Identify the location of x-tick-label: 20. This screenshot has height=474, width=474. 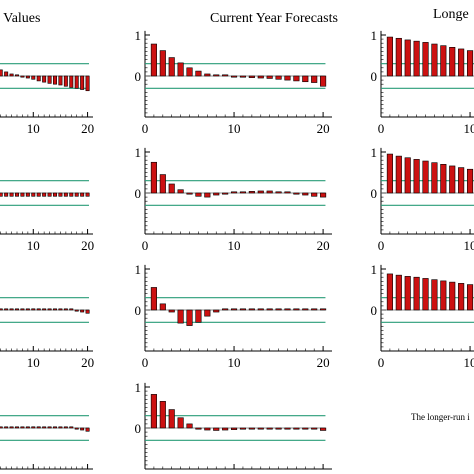
(87, 362).